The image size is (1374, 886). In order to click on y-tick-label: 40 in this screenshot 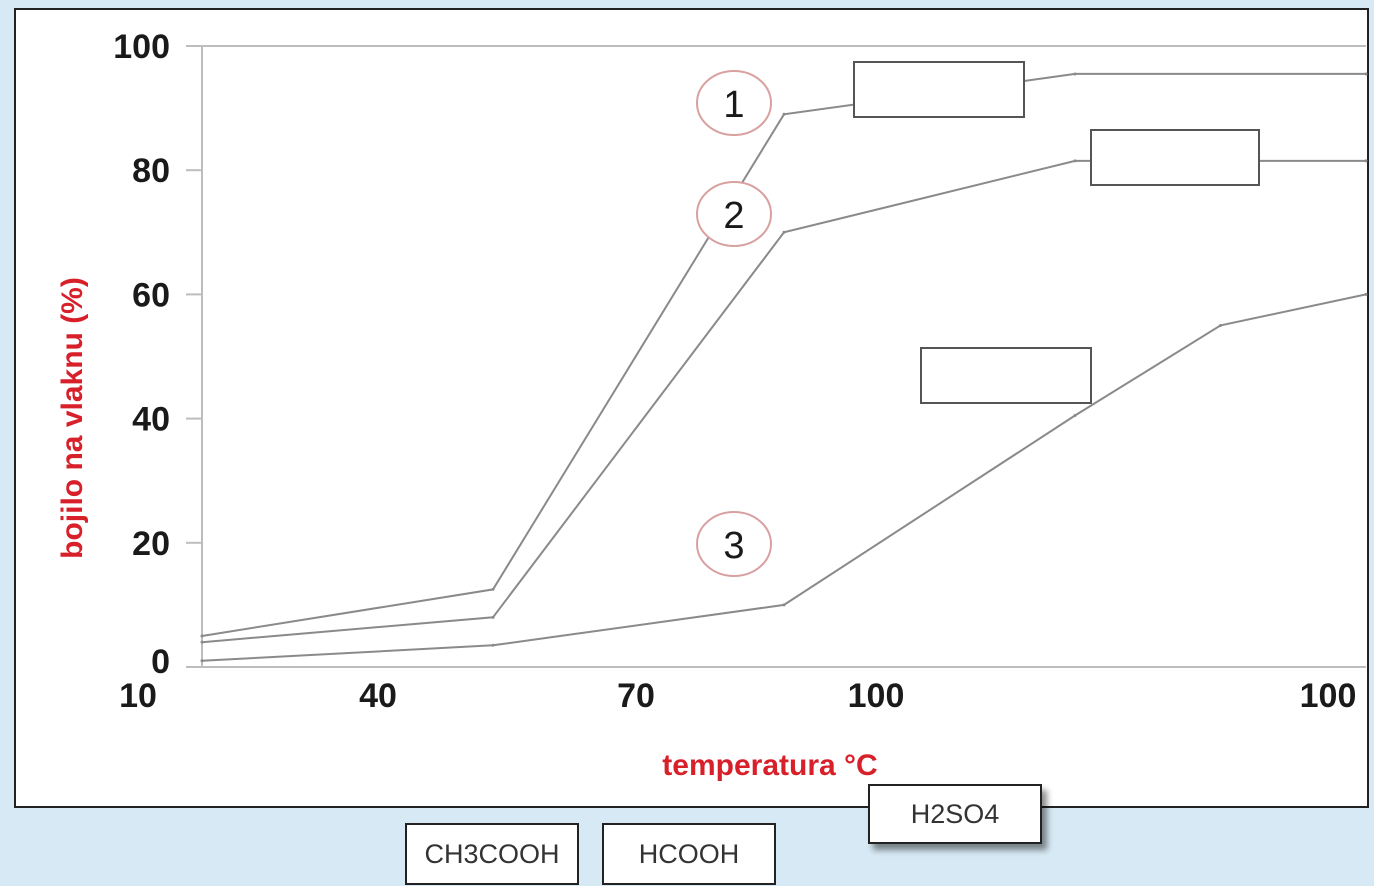, I will do `click(151, 420)`.